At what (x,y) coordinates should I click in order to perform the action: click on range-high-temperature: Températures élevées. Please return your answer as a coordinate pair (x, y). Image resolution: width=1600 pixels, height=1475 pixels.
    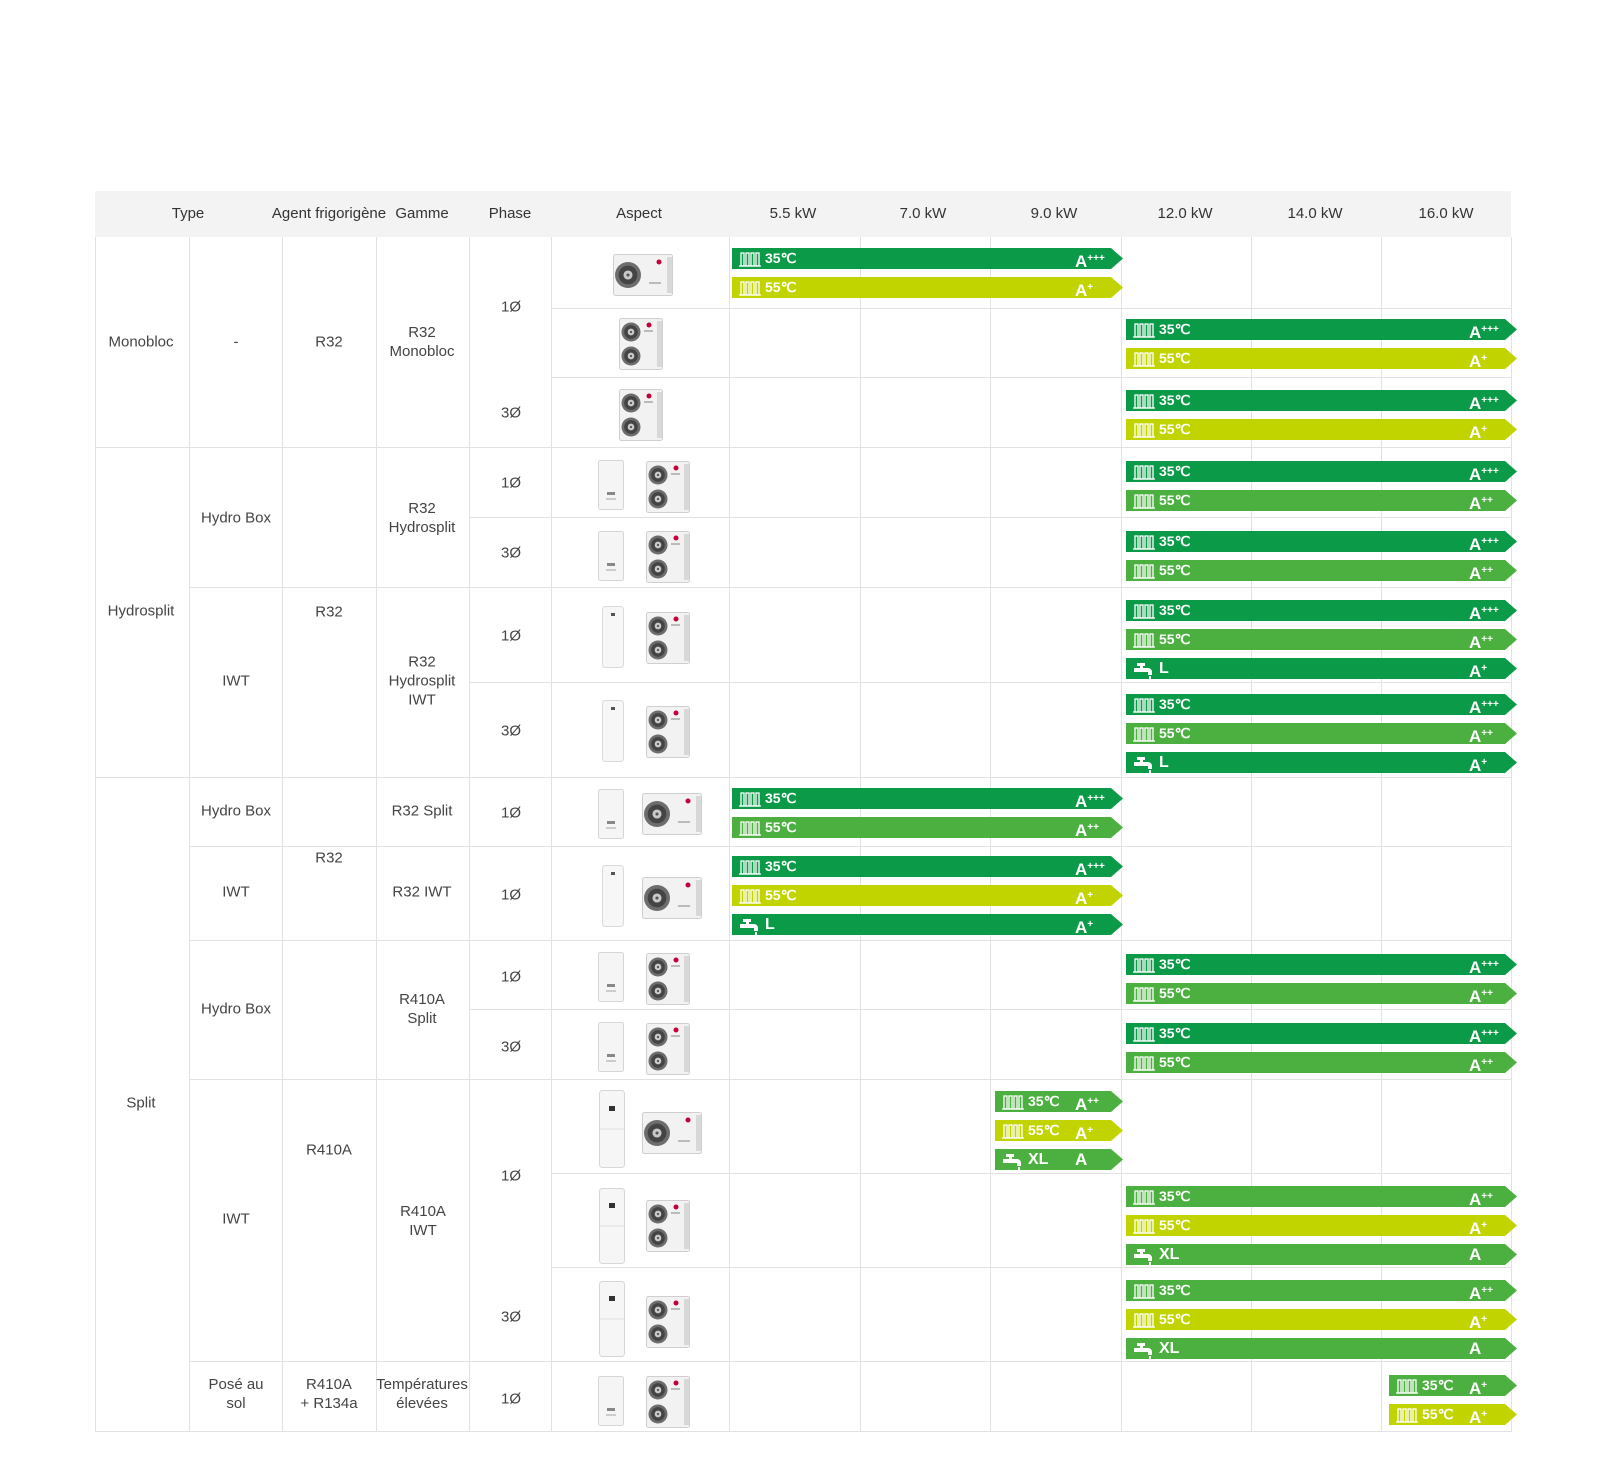
    Looking at the image, I should click on (422, 1394).